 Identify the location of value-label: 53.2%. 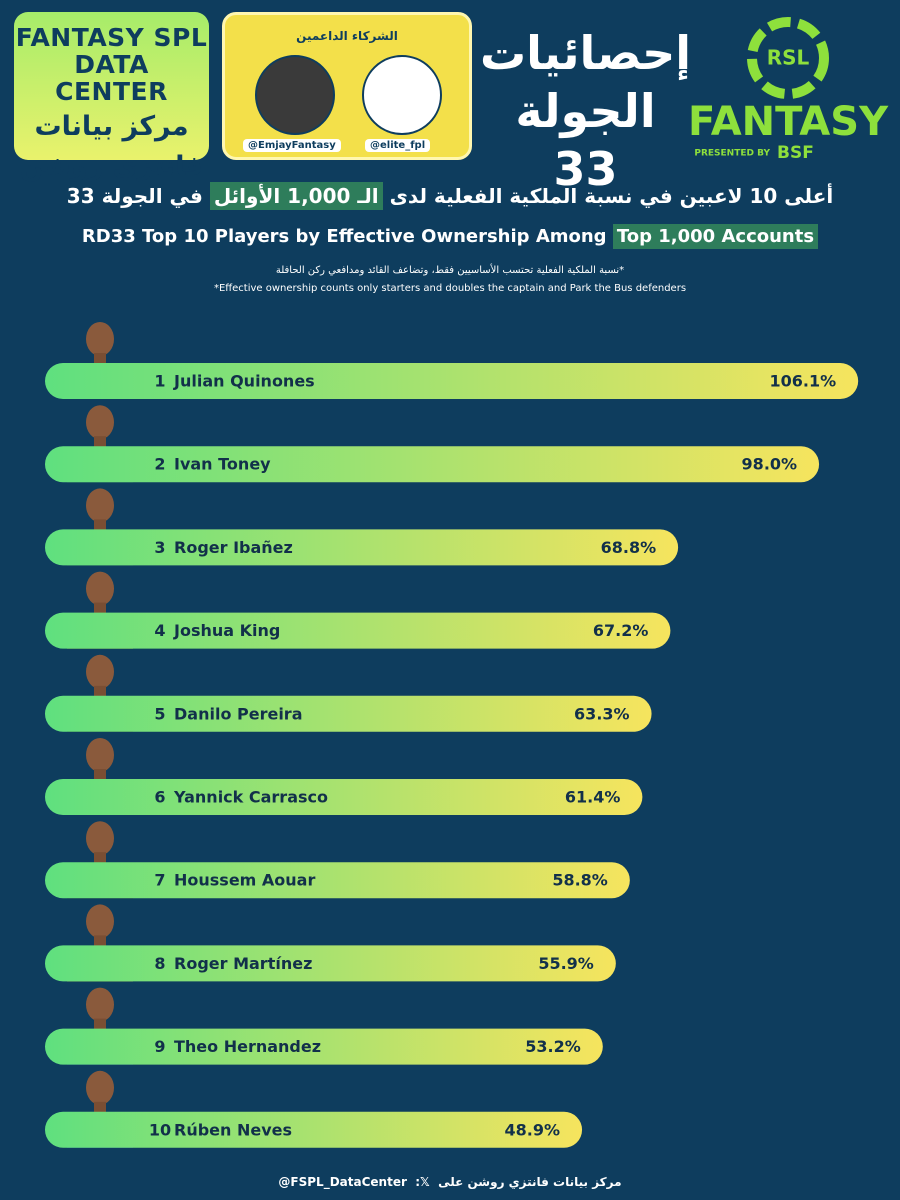
(553, 1046).